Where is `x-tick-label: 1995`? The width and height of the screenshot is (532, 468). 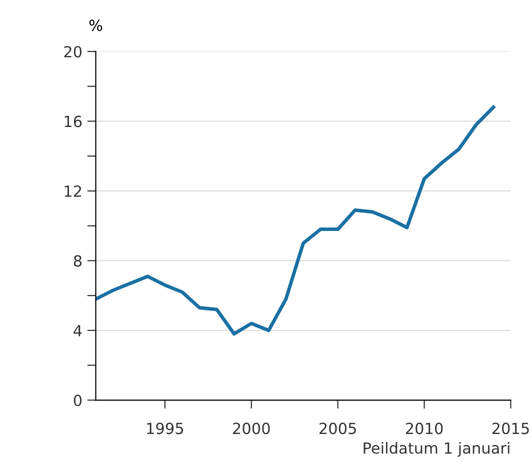
x-tick-label: 1995 is located at coordinates (165, 428).